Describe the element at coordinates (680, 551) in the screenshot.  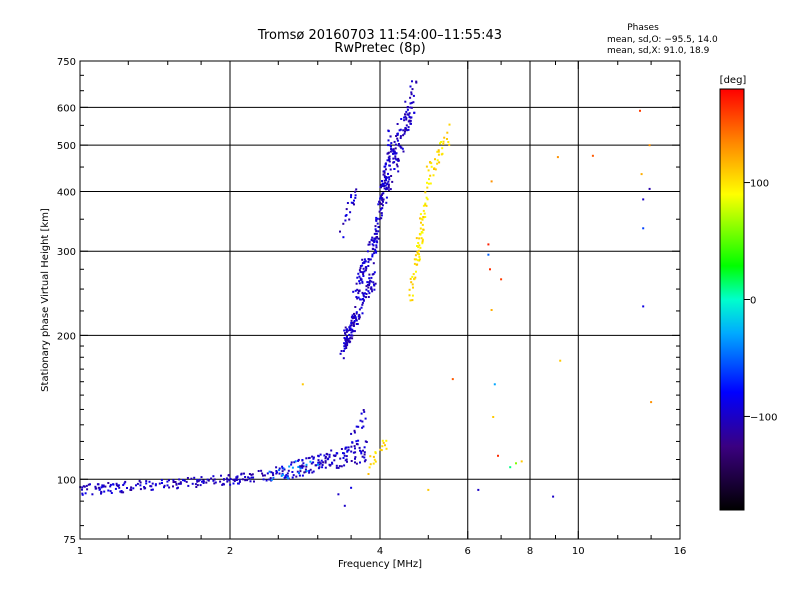
I see `x-tick-label: 16` at that location.